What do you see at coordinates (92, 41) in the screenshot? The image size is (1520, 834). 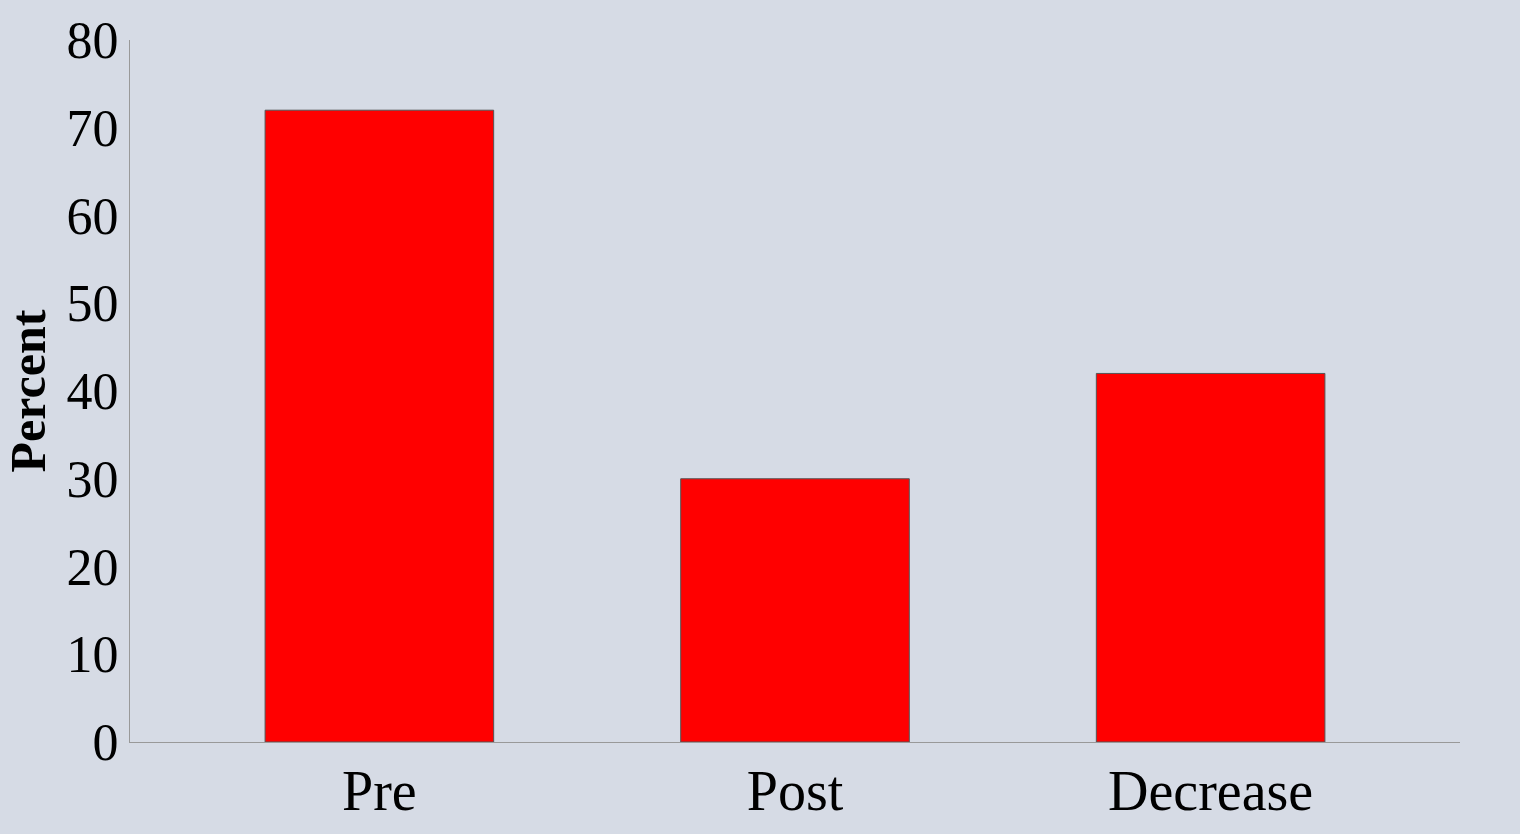 I see `y-tick-label: 80` at bounding box center [92, 41].